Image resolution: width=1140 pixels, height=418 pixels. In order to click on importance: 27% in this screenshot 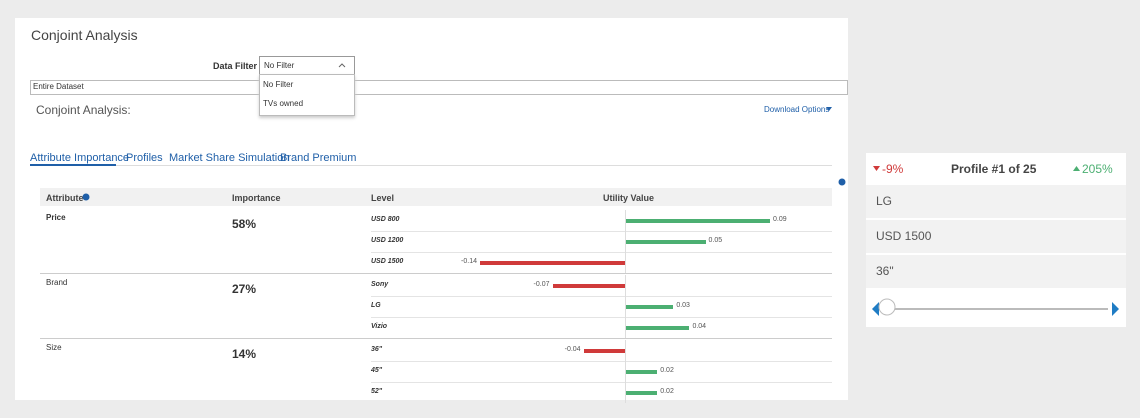, I will do `click(244, 289)`.